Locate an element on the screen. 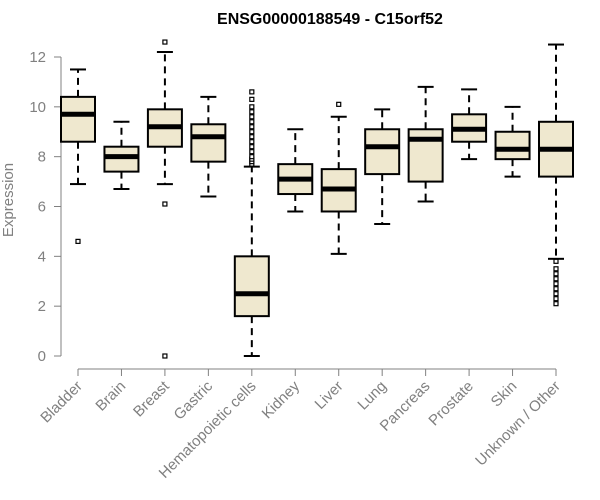 The image size is (600, 500). y-tick-label: 2 is located at coordinates (42, 306).